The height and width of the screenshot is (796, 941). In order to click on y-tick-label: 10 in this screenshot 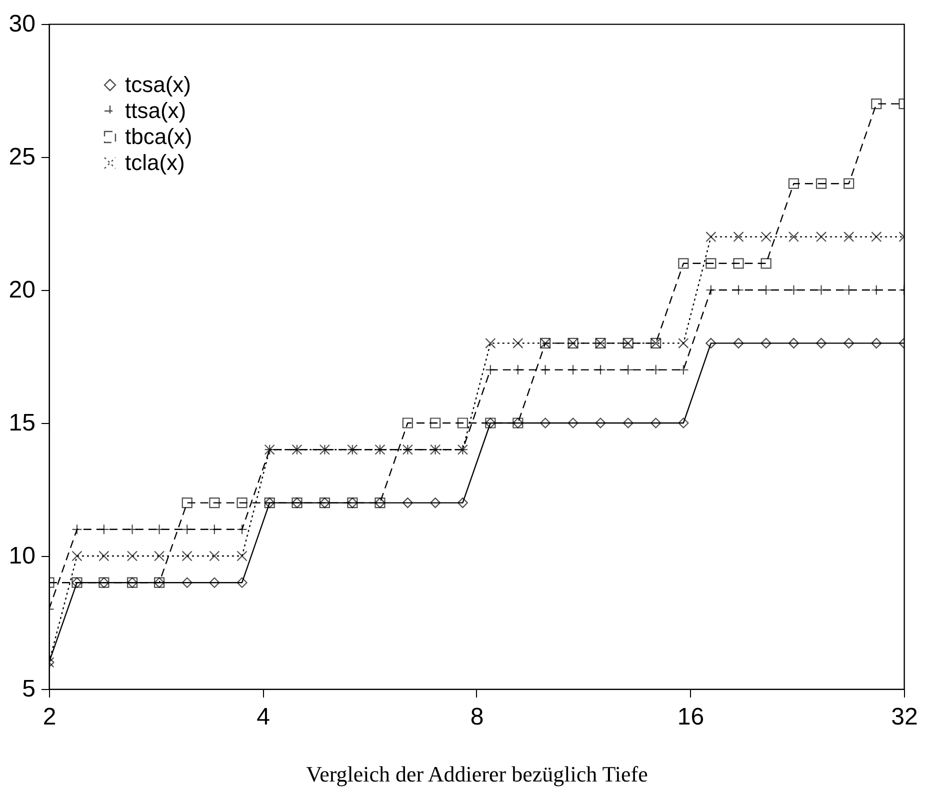, I will do `click(22, 556)`.